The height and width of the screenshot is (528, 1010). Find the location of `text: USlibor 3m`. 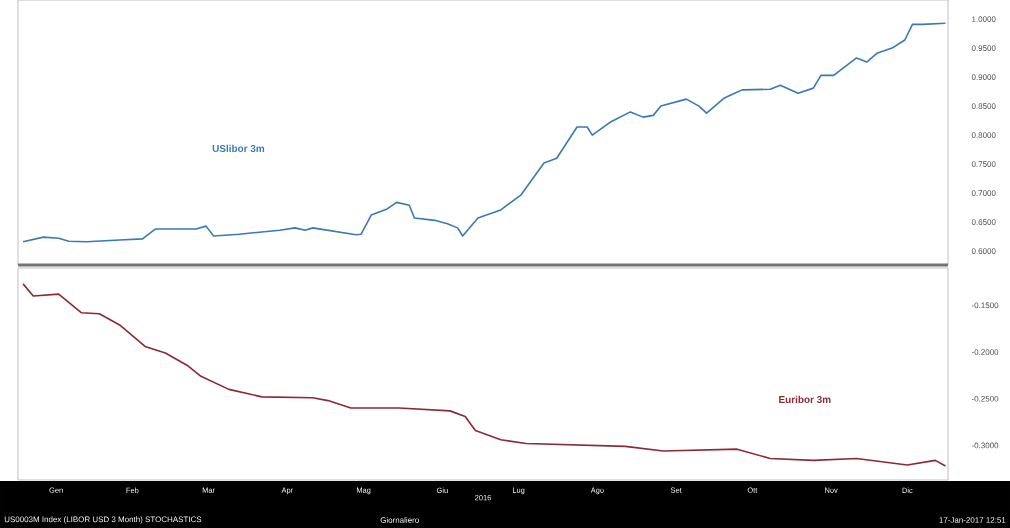

text: USlibor 3m is located at coordinates (238, 148).